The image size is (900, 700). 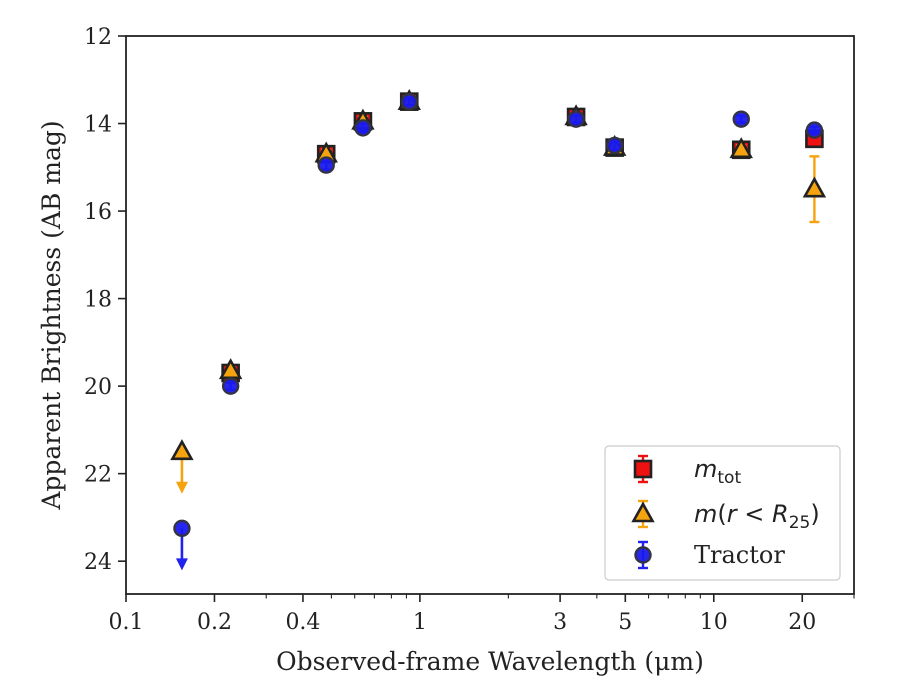 I want to click on tractor-limit-arrow, so click(x=181, y=564).